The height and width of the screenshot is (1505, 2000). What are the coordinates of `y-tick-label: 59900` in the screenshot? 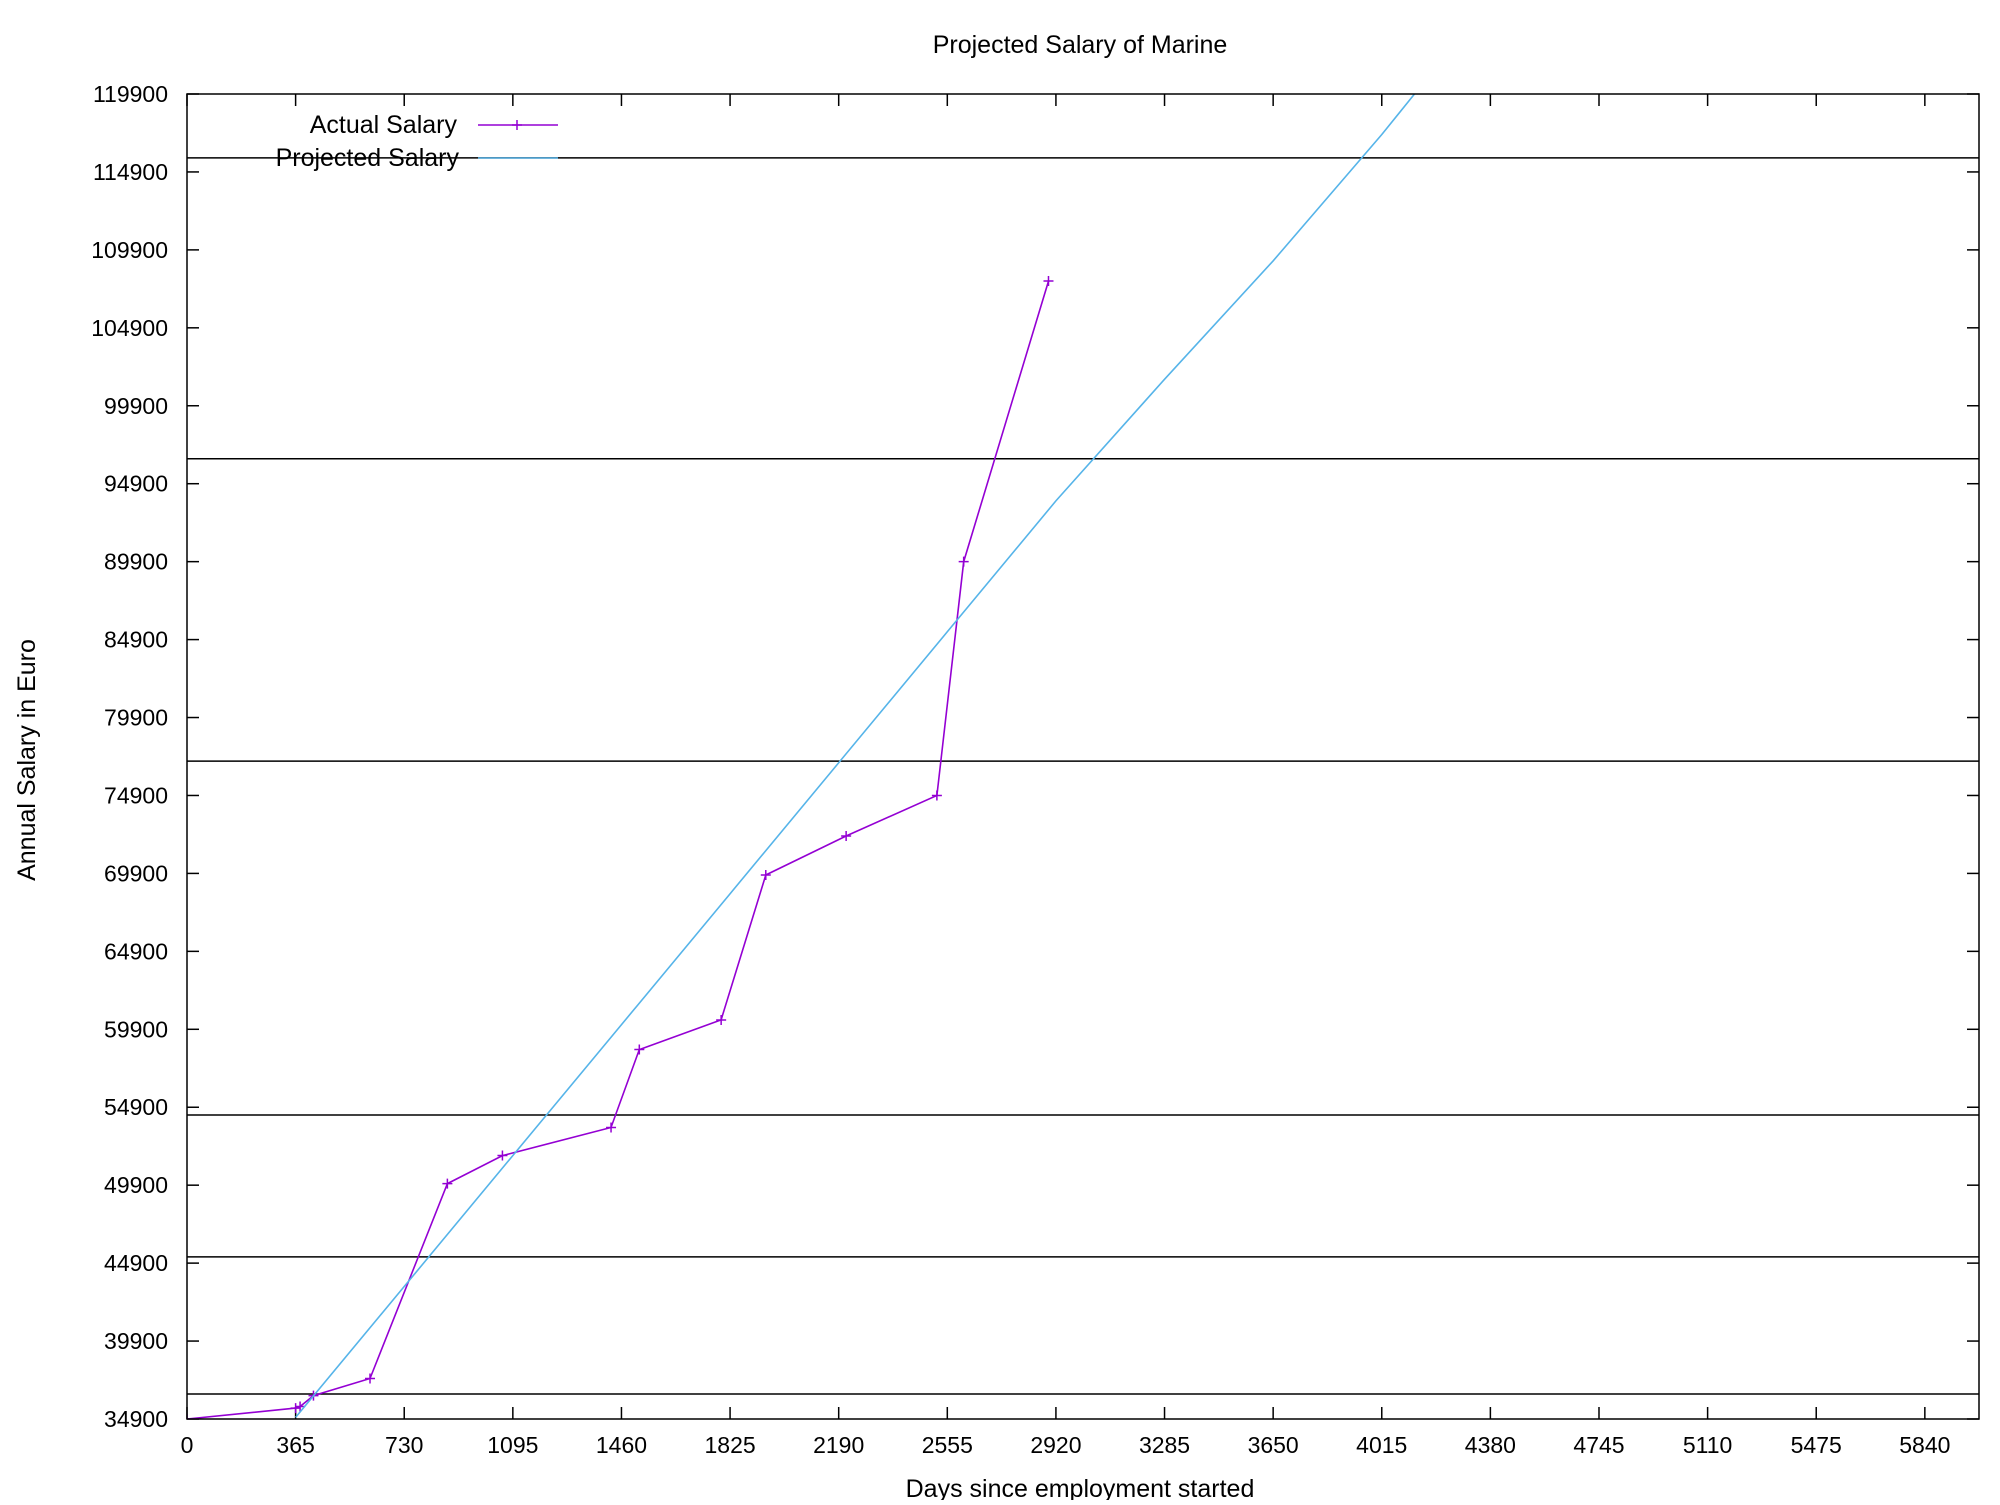 It's located at (136, 1029).